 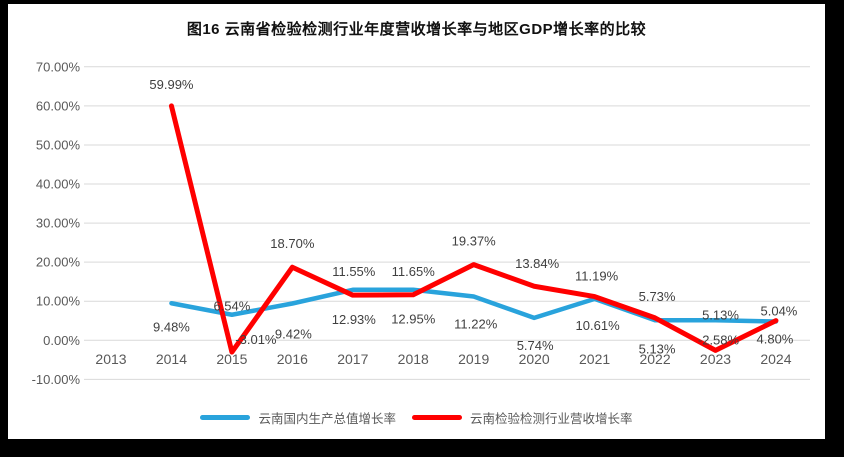 What do you see at coordinates (58, 184) in the screenshot?
I see `y-axis-tick-label: 40.00%` at bounding box center [58, 184].